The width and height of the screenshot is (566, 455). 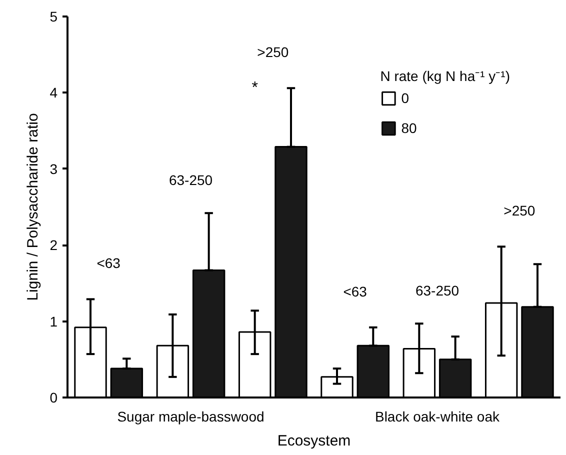 What do you see at coordinates (54, 398) in the screenshot?
I see `y-tick-label: 0` at bounding box center [54, 398].